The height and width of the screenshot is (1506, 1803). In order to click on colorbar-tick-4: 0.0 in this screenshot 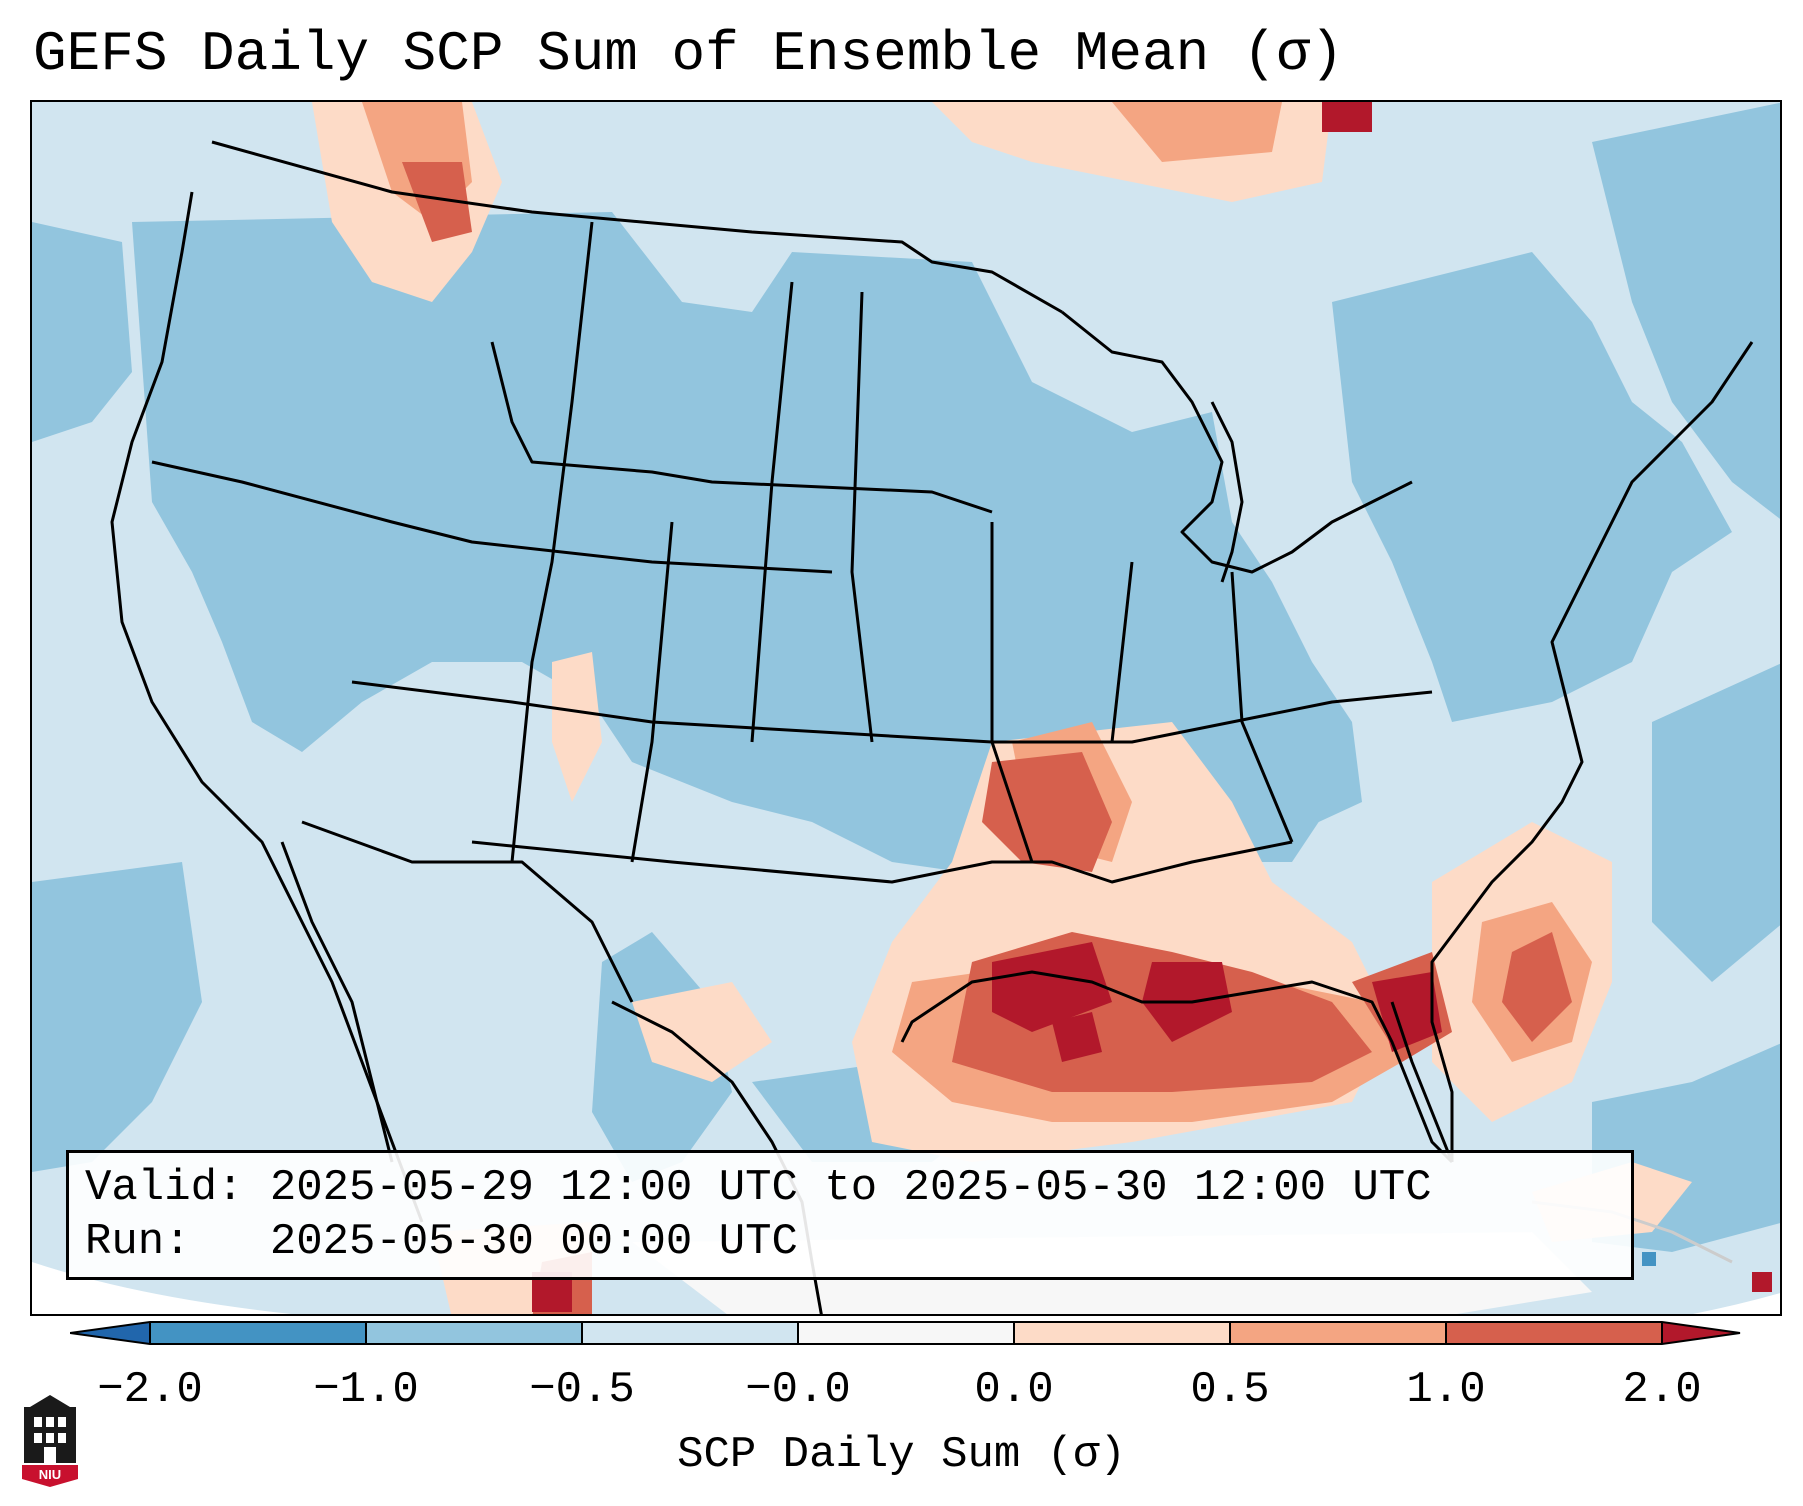, I will do `click(1014, 1390)`.